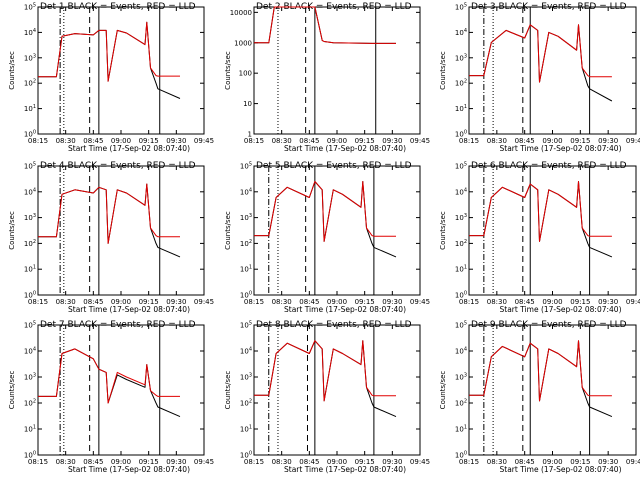  Describe the element at coordinates (30, 269) in the screenshot. I see `chart-4-ytick-label: 10¹` at that location.